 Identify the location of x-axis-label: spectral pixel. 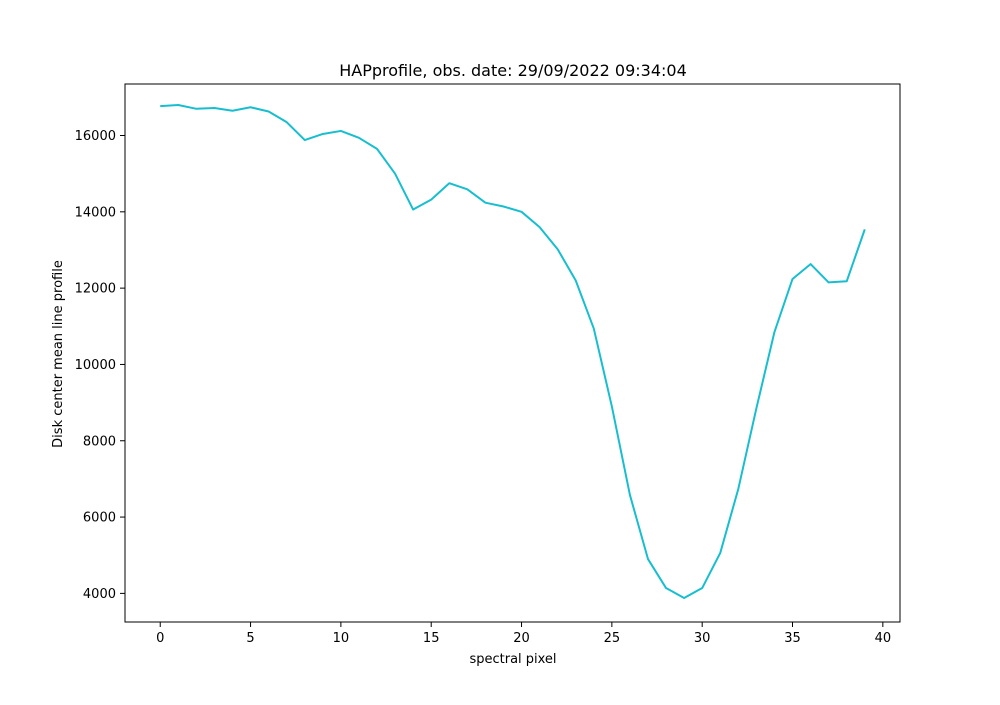
(512, 659).